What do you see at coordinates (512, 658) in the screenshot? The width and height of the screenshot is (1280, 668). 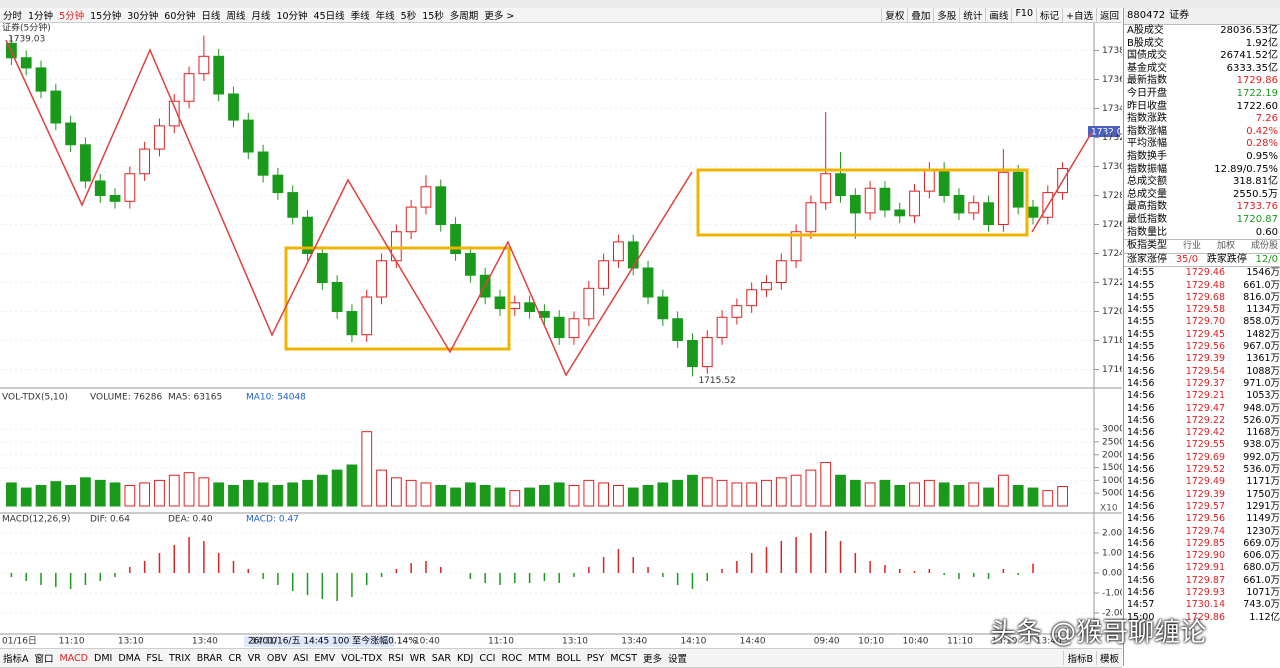 I see `tab: ROC` at bounding box center [512, 658].